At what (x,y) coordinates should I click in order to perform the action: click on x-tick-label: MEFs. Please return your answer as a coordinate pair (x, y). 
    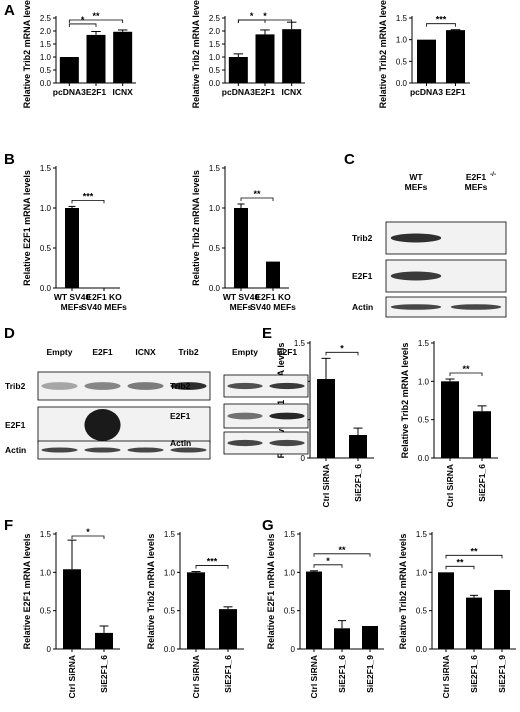
    Looking at the image, I should click on (241, 307).